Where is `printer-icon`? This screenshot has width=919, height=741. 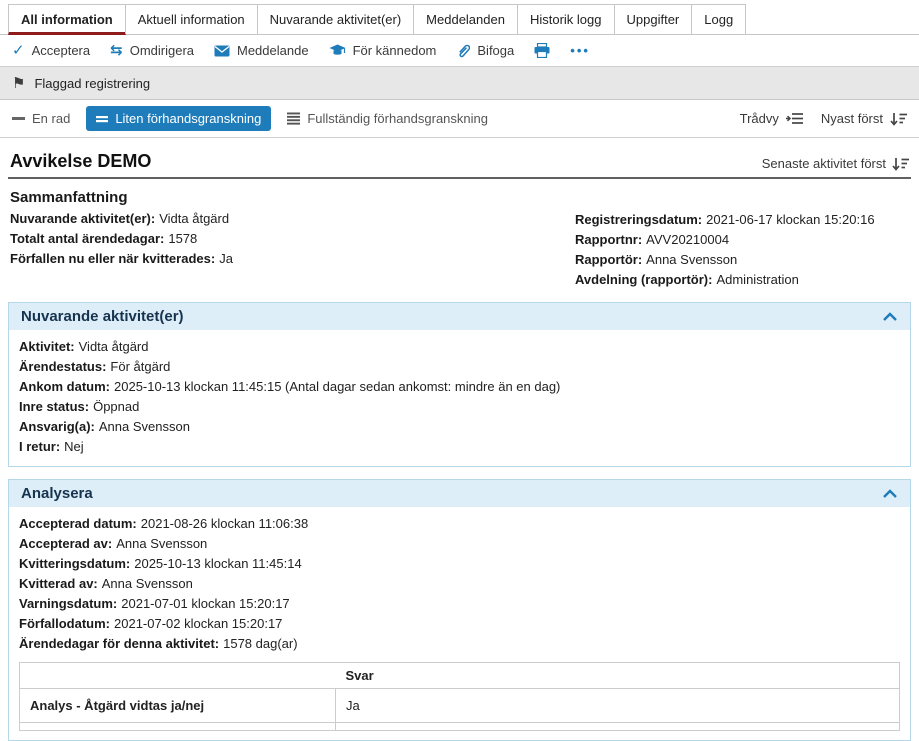 printer-icon is located at coordinates (542, 50).